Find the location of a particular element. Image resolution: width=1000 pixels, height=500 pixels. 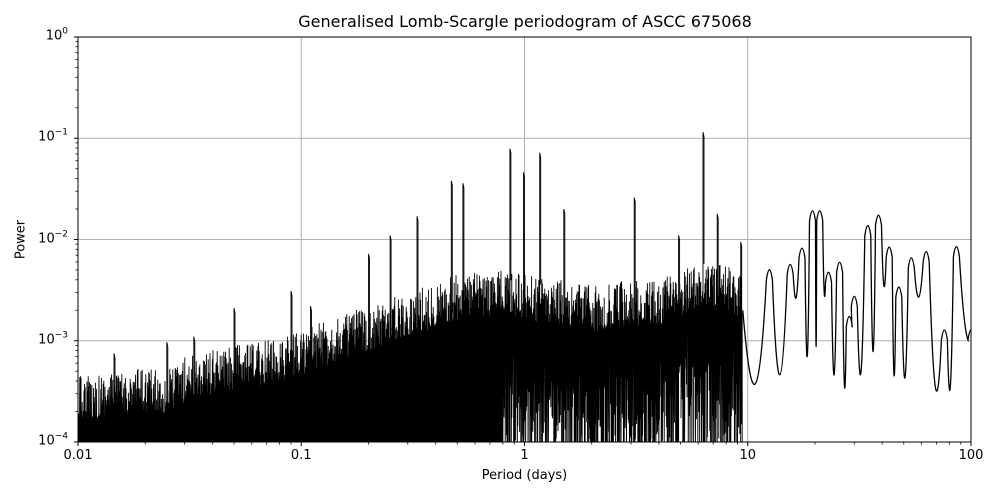

x-axis-label: Period (days) is located at coordinates (524, 475).